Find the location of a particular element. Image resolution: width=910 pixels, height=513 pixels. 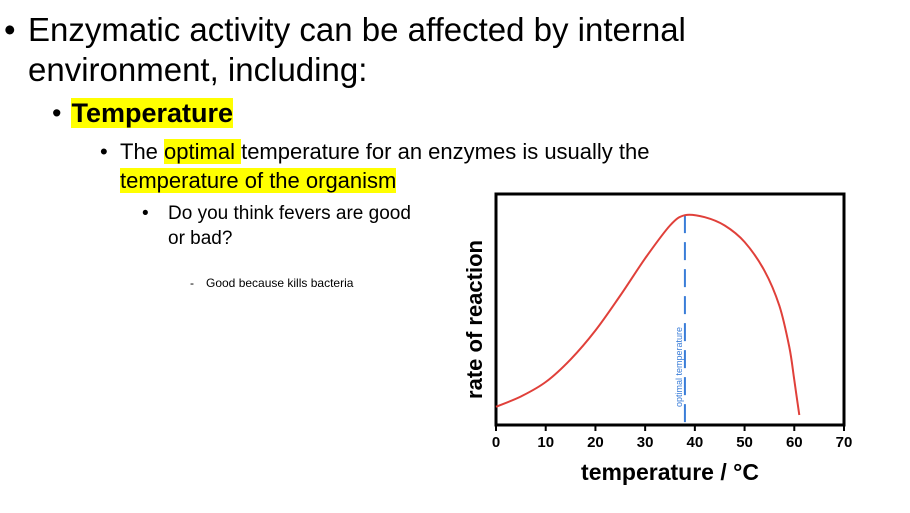

bullet-level5: - Good because kills bacteria is located at coordinates (271, 283).